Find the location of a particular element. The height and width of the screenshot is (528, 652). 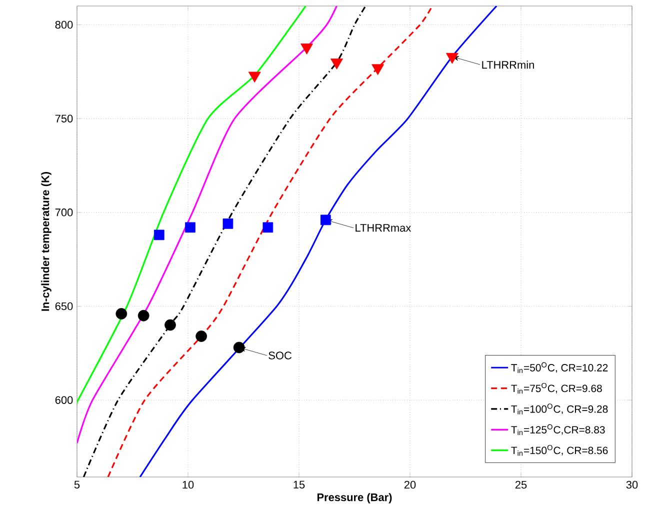

annotation: SOC is located at coordinates (280, 356).